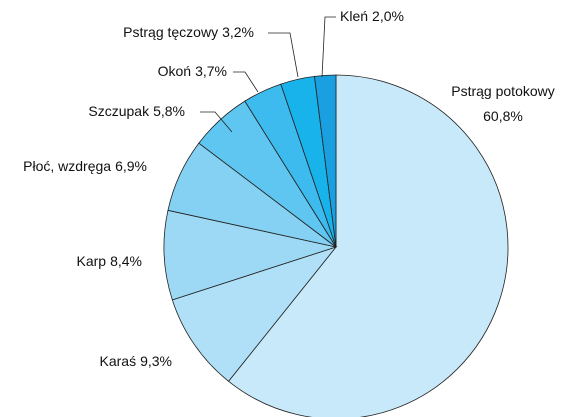 The image size is (564, 417). I want to click on slice-category: Karp, so click(92, 261).